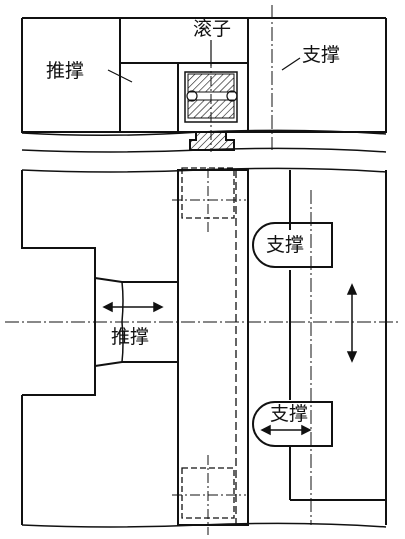 The width and height of the screenshot is (405, 539). What do you see at coordinates (192, 96) in the screenshot?
I see `roller-axle-left` at bounding box center [192, 96].